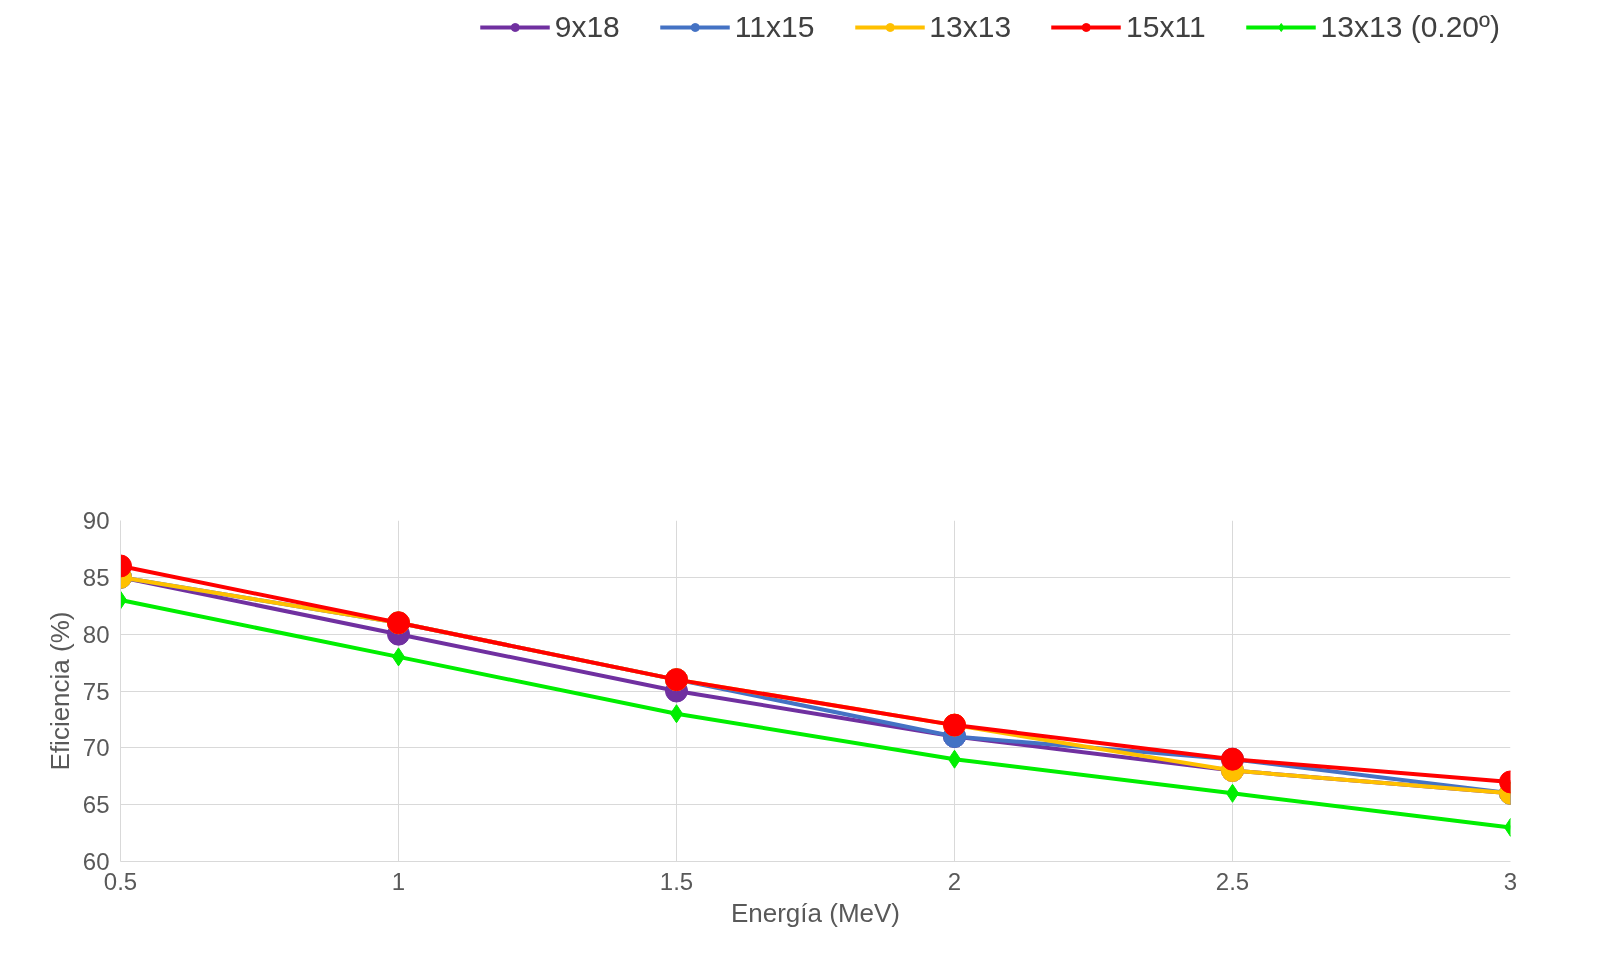 This screenshot has height=973, width=1621. Describe the element at coordinates (954, 881) in the screenshot. I see `x-tick-label: 2` at that location.